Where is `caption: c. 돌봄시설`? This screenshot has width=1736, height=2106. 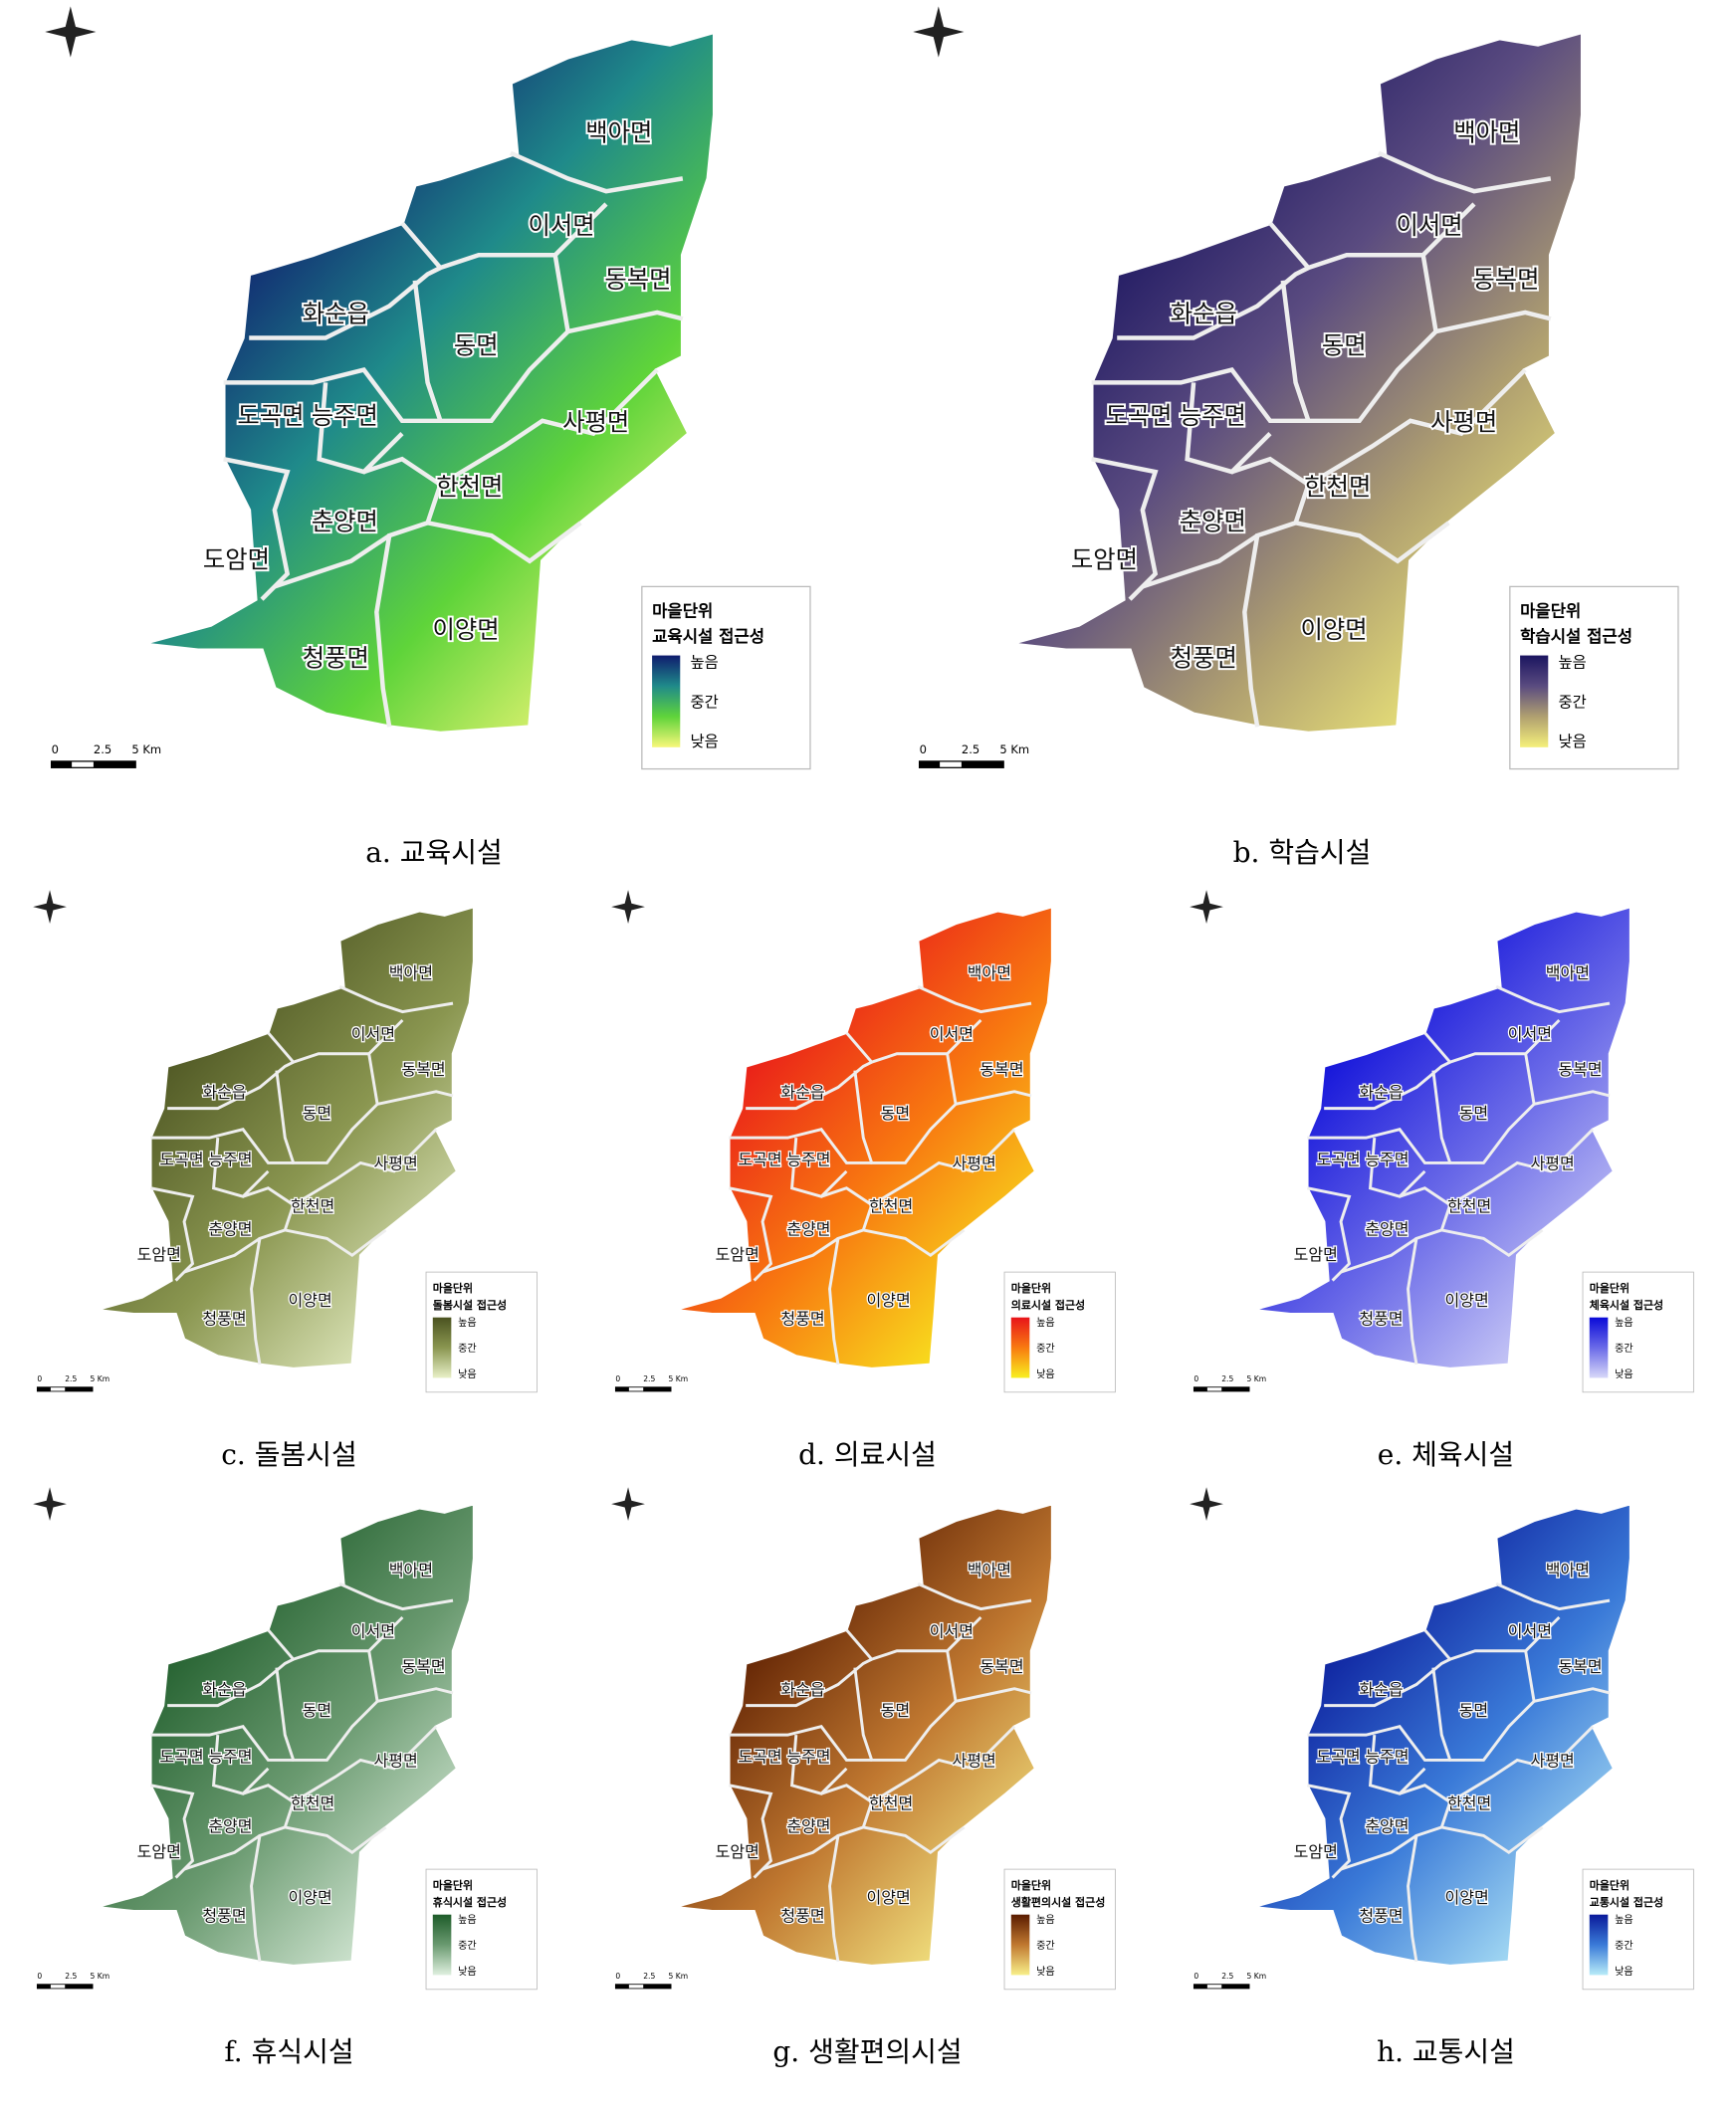
caption: c. 돌봄시설 is located at coordinates (289, 1454).